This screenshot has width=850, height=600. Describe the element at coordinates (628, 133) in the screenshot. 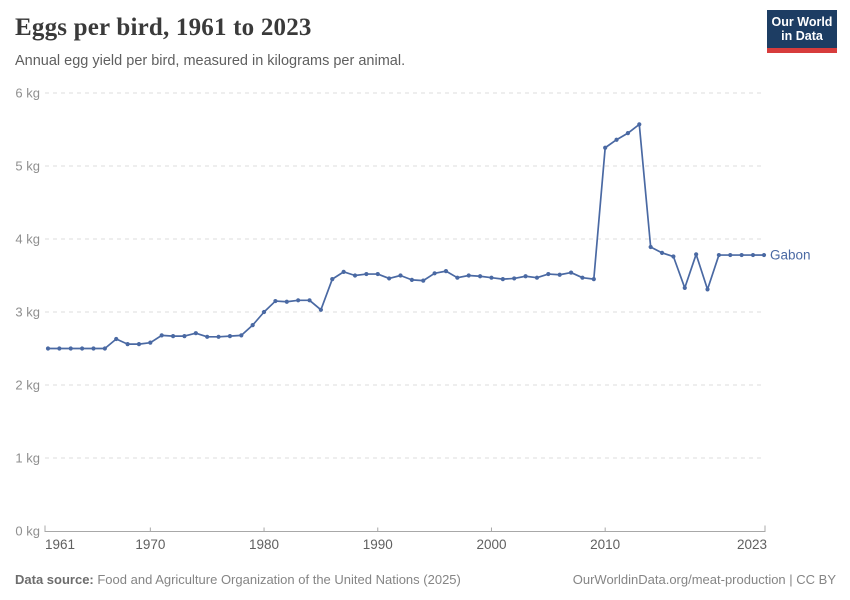

I see `data-point-2012` at that location.